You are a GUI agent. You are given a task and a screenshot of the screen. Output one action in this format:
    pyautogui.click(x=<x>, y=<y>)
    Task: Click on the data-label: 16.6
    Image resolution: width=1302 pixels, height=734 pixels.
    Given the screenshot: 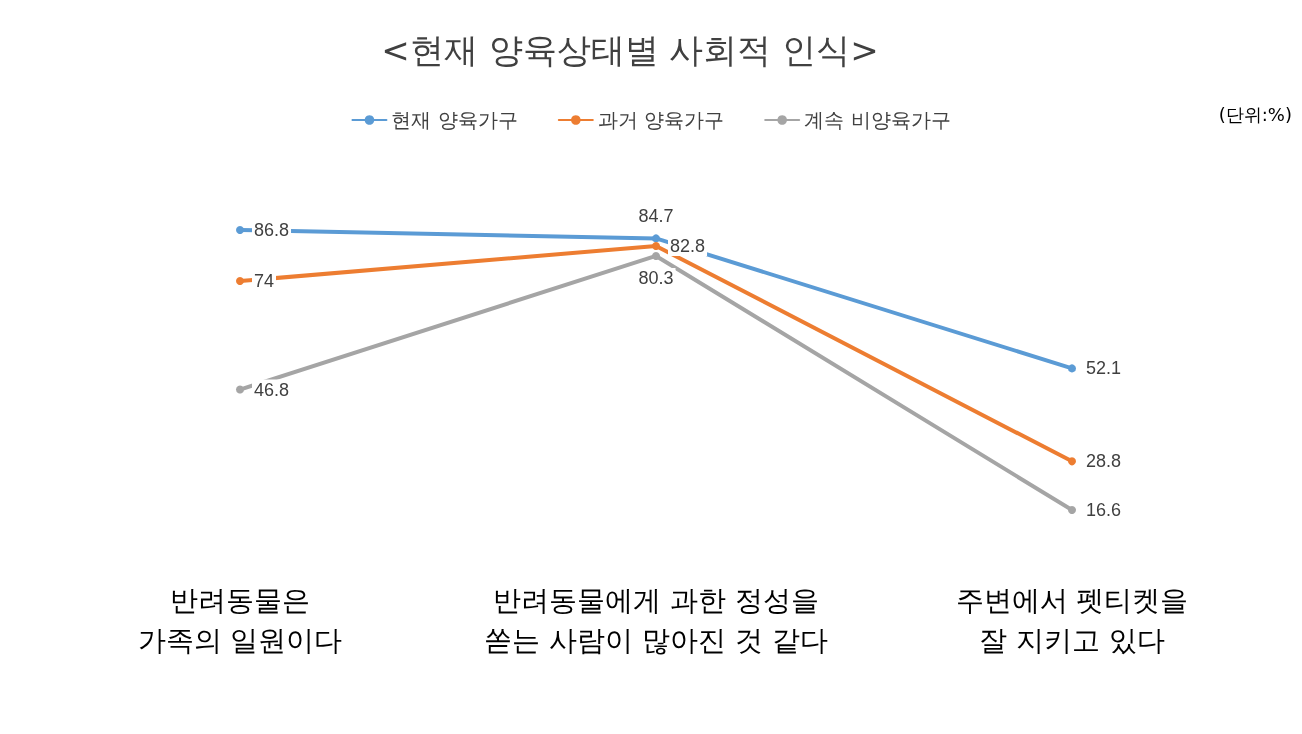 What is the action you would take?
    pyautogui.click(x=1104, y=510)
    